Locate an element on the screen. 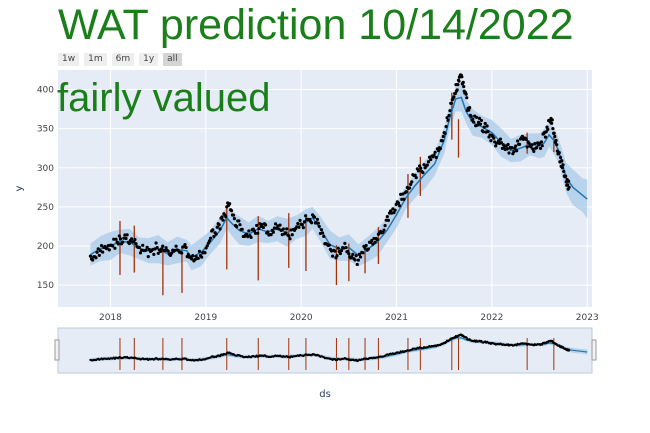 This screenshot has width=650, height=433. range-slider-right-handle is located at coordinates (594, 350).